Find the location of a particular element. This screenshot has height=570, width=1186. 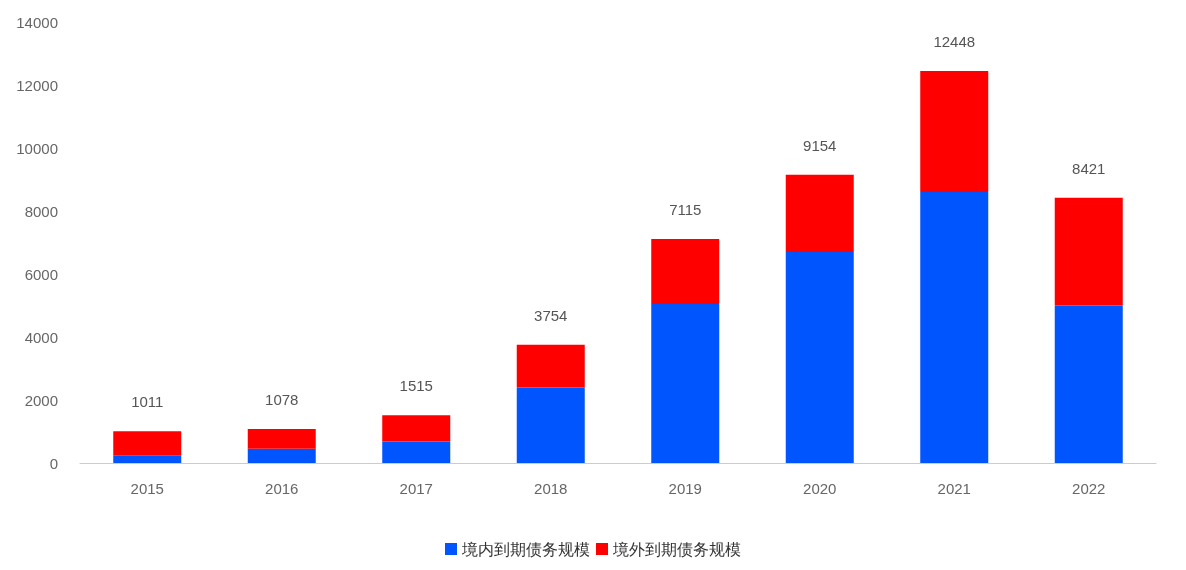

x-tick-label: 2017 is located at coordinates (416, 488).